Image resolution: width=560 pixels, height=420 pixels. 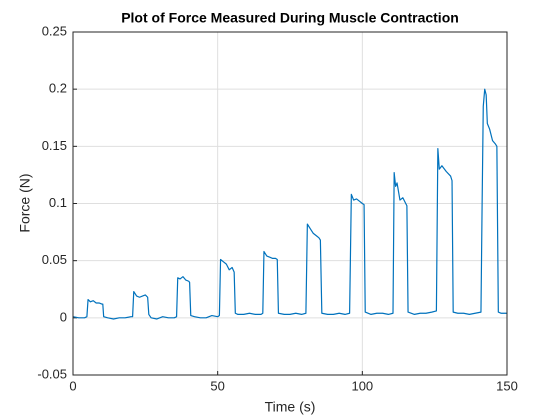 What do you see at coordinates (54, 145) in the screenshot?
I see `y-tick-label: 0.15` at bounding box center [54, 145].